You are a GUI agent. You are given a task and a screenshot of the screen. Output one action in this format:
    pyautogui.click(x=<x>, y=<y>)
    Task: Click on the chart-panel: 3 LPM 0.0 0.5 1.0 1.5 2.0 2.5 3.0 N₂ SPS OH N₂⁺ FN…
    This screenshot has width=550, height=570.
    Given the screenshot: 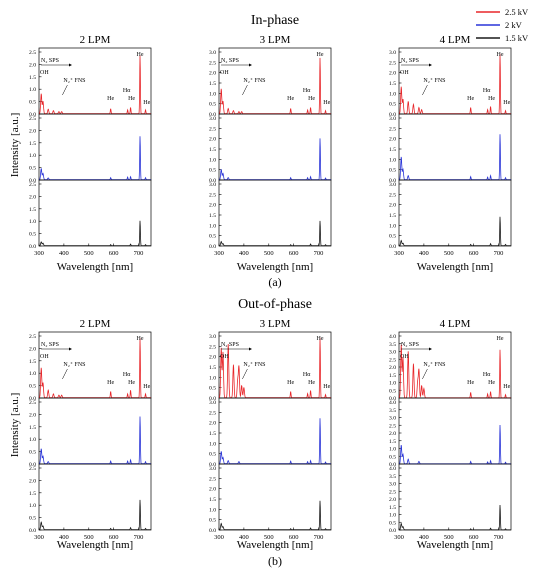 What is the action you would take?
    pyautogui.click(x=270, y=145)
    